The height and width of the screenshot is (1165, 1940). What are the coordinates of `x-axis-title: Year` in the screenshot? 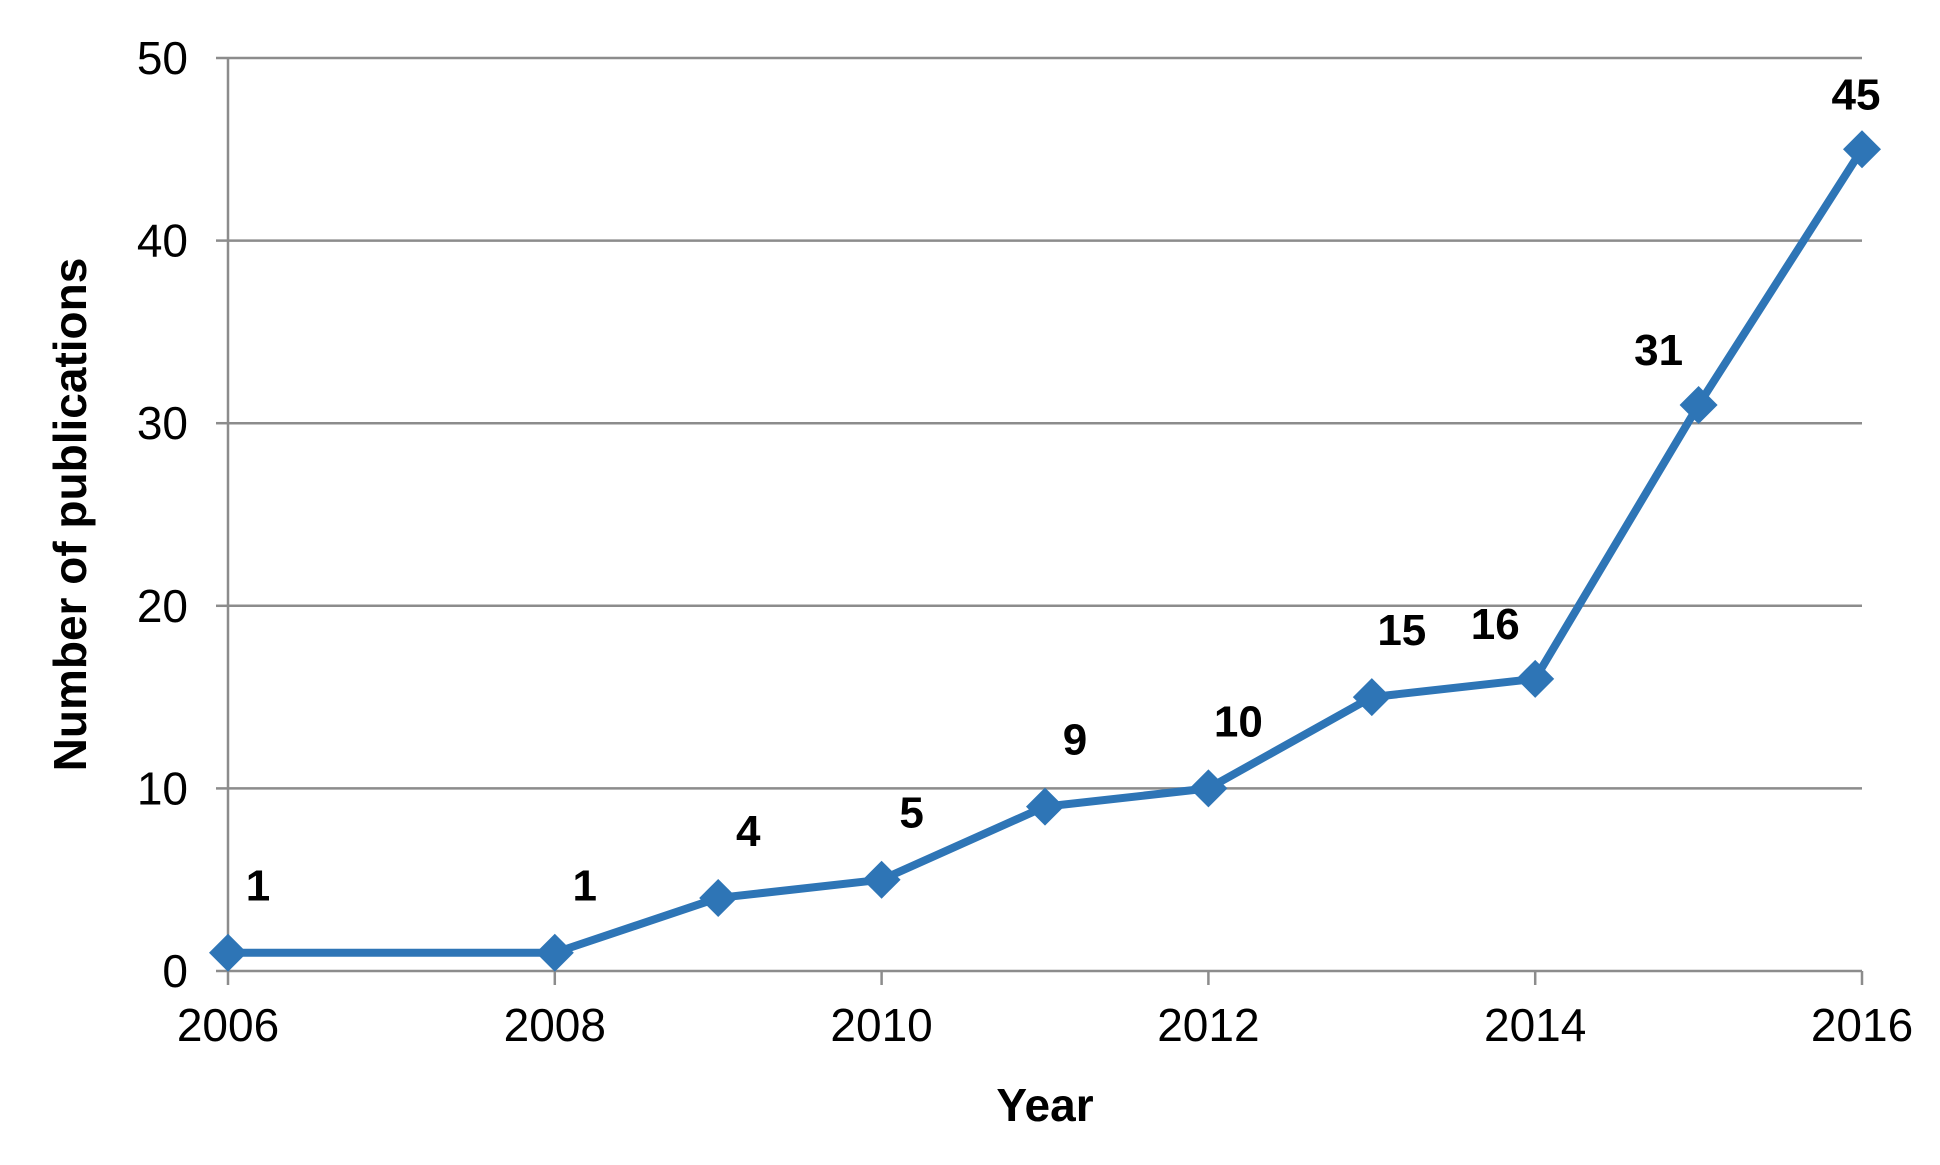 It's located at (1044, 1105).